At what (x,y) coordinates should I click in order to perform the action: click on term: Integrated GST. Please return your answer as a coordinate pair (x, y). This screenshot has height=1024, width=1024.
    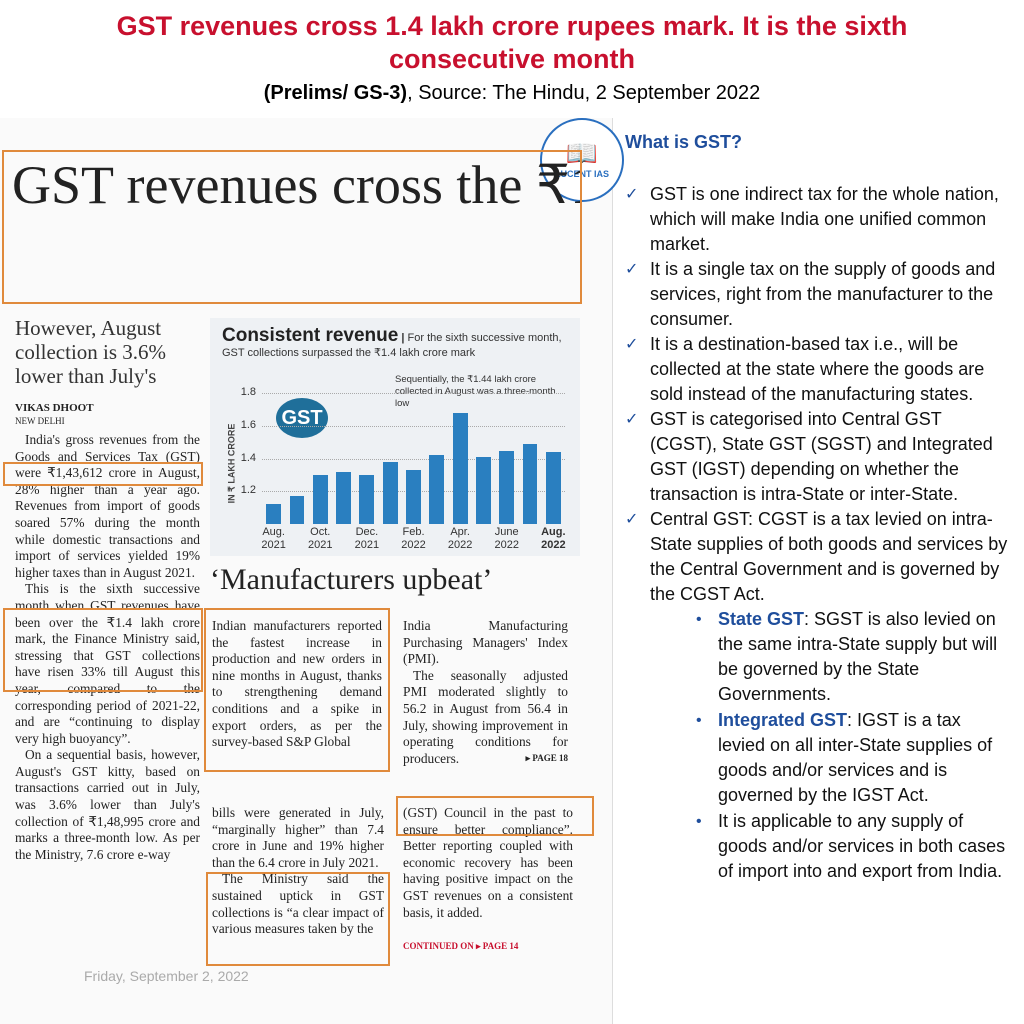
    Looking at the image, I should click on (783, 720).